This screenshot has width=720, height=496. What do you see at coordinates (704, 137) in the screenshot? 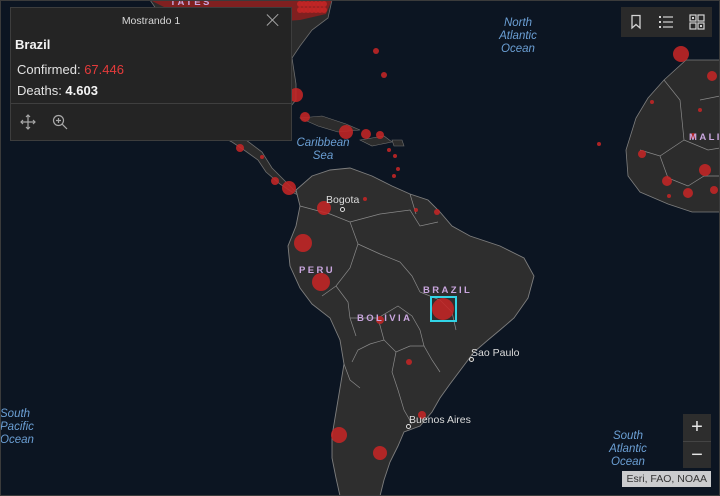
I see `country-label-mali: MALI` at bounding box center [704, 137].